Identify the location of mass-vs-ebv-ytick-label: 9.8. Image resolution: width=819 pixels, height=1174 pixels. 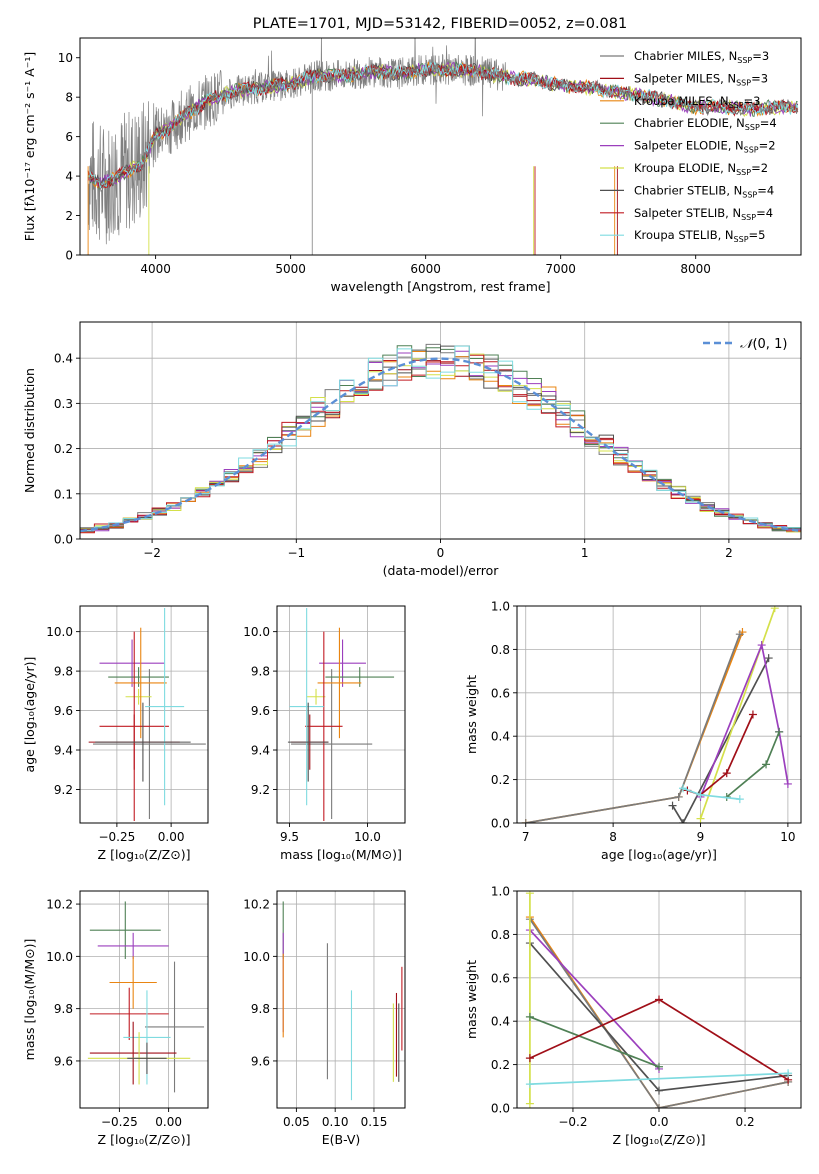
(260, 1009).